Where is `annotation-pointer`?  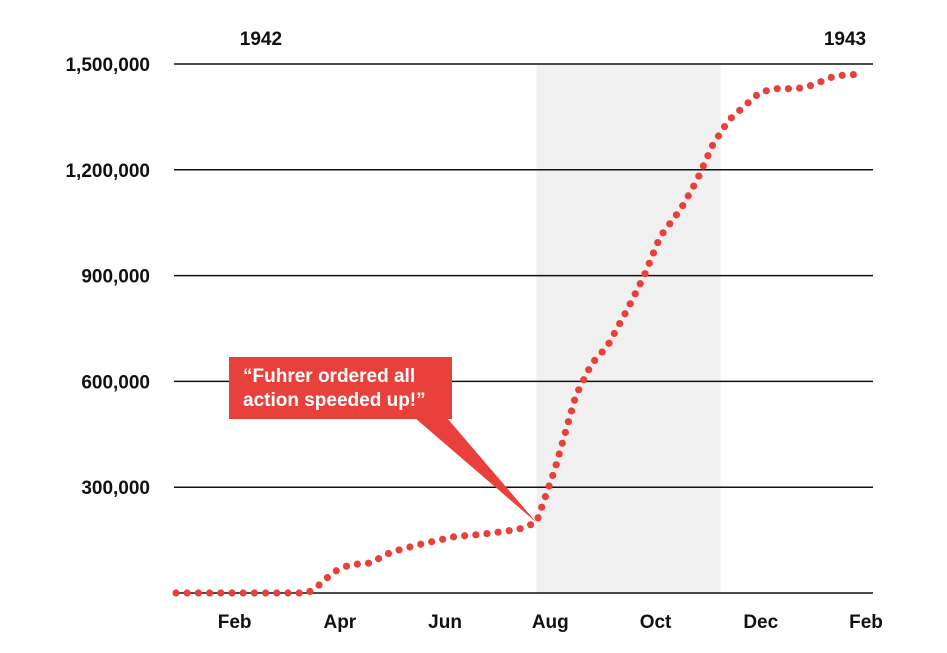 annotation-pointer is located at coordinates (476, 470).